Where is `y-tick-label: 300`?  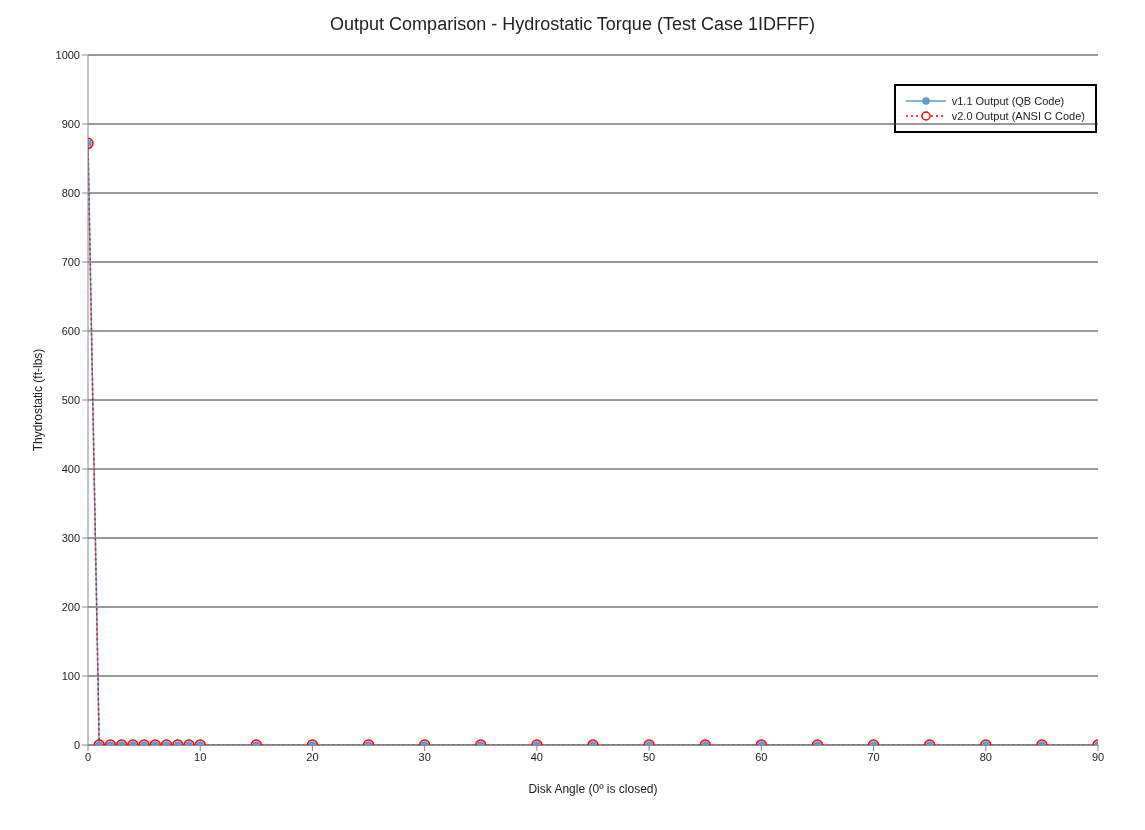
y-tick-label: 300 is located at coordinates (70, 537).